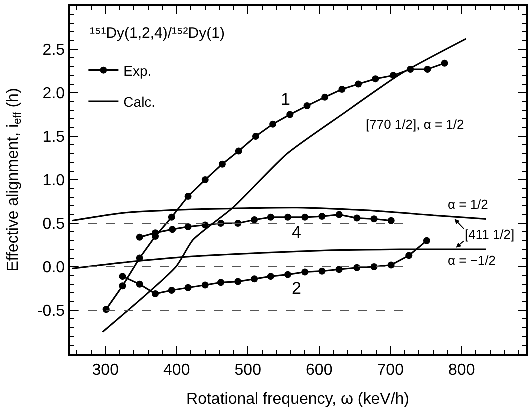  What do you see at coordinates (297, 288) in the screenshot?
I see `annotation: 2` at bounding box center [297, 288].